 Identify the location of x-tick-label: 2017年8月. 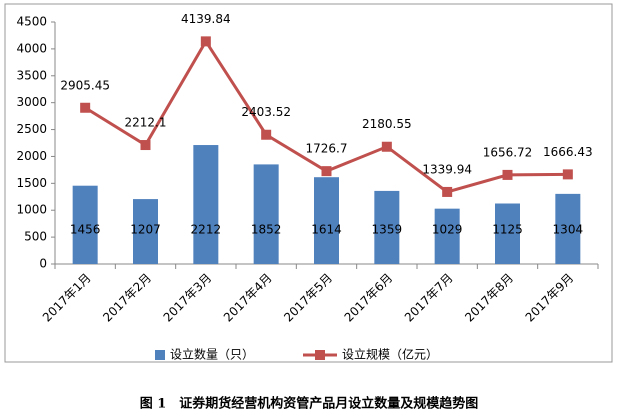
(489, 298).